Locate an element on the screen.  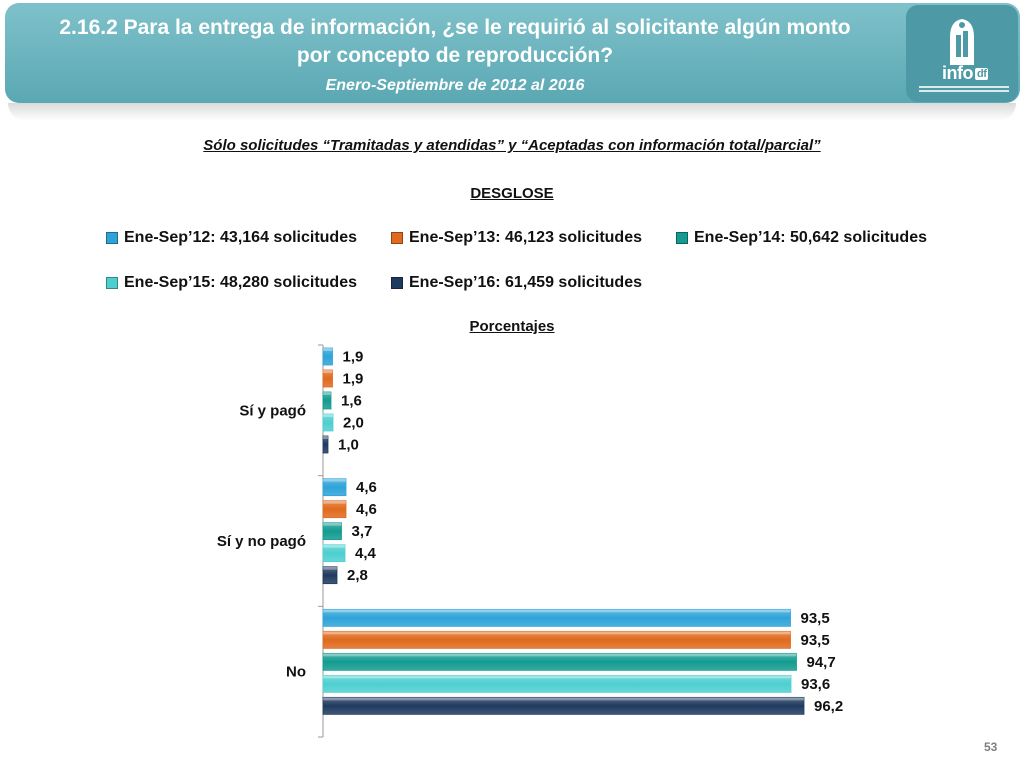
data-label: 2,0 is located at coordinates (353, 423).